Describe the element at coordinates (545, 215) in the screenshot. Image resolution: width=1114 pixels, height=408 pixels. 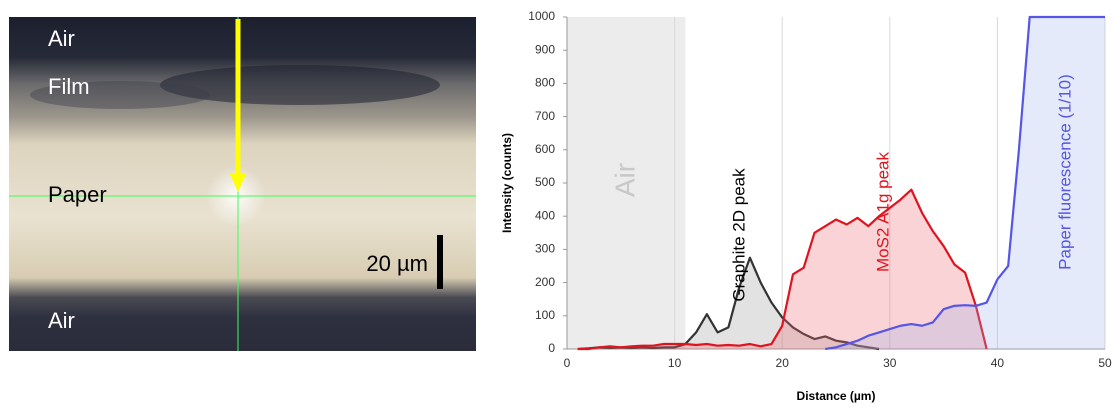
I see `y-tick-label: 400` at that location.